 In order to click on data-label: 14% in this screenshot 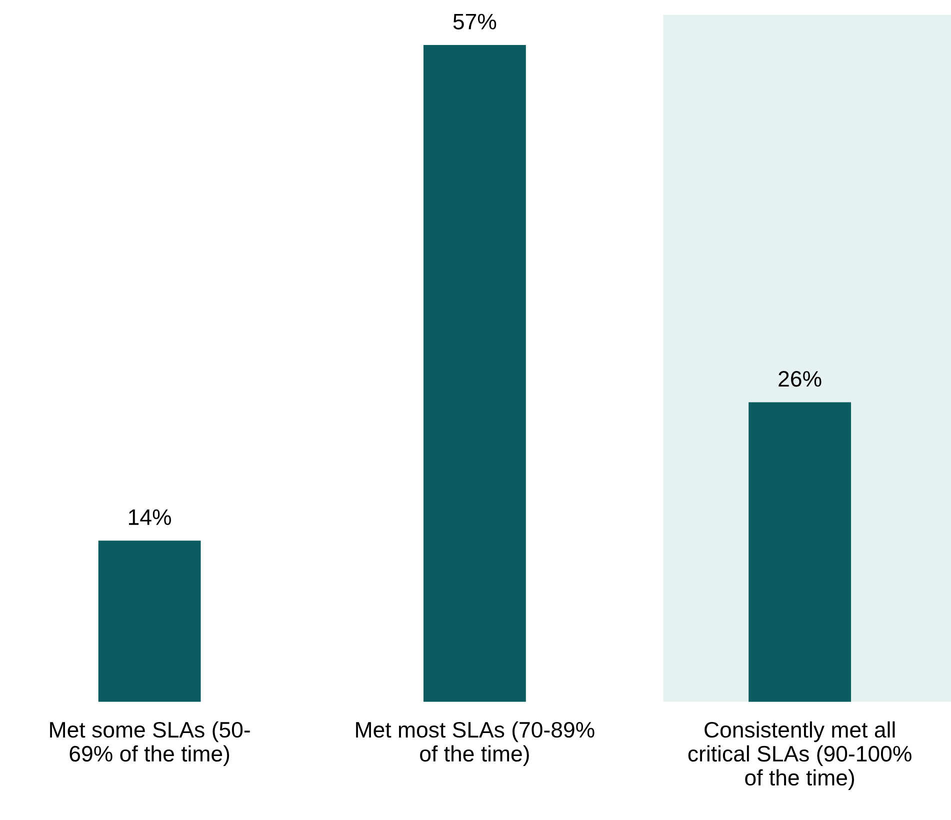, I will do `click(150, 517)`.